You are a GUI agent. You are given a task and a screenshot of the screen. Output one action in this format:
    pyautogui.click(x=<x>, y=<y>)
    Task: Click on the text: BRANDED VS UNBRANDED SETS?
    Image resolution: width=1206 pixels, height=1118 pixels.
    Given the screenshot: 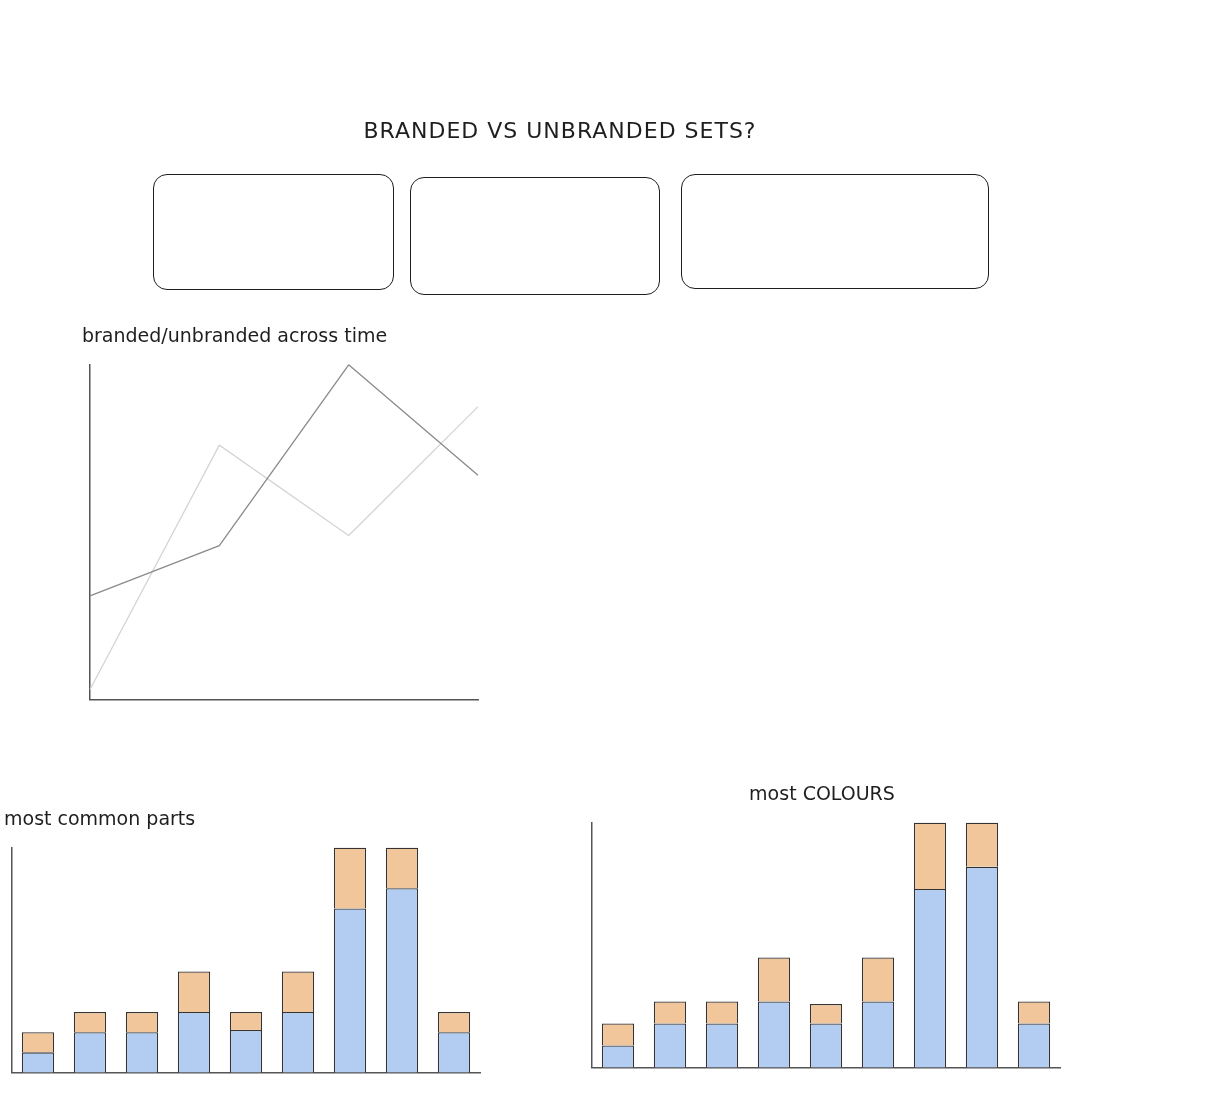 What is the action you would take?
    pyautogui.click(x=560, y=130)
    